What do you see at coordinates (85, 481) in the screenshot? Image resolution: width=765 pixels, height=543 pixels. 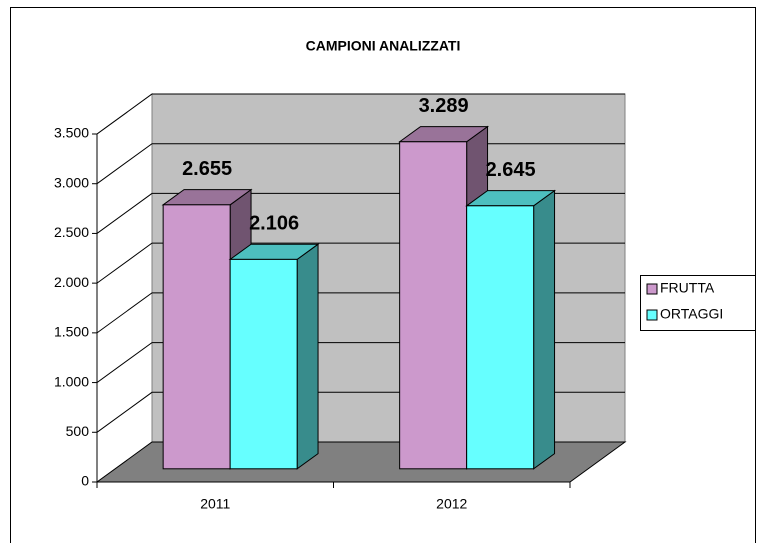 I see `y-tick-label: 0` at bounding box center [85, 481].